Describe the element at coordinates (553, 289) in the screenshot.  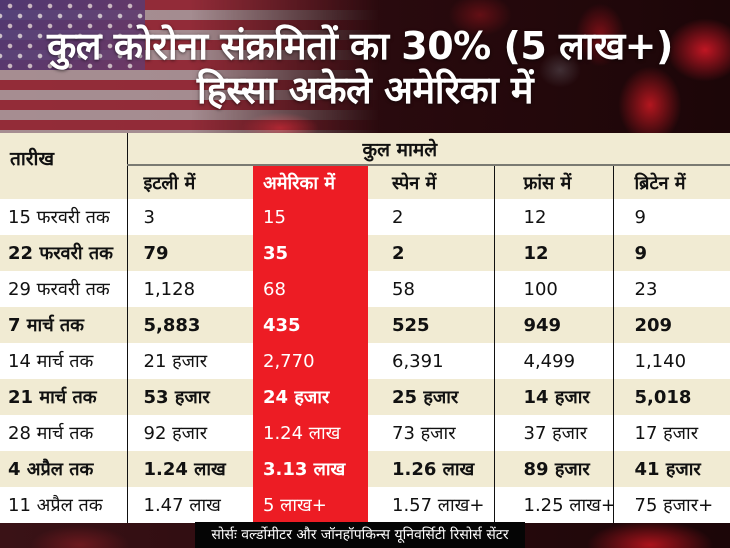
I see `table-cell-france: 100` at that location.